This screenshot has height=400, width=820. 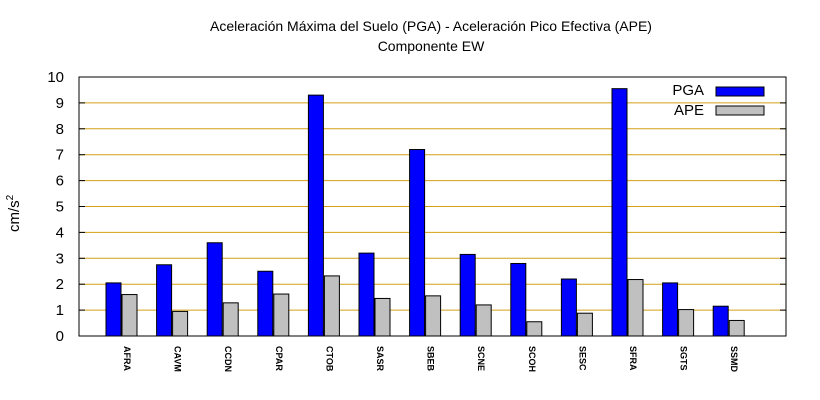 What do you see at coordinates (113, 309) in the screenshot?
I see `bar-pga-afra` at bounding box center [113, 309].